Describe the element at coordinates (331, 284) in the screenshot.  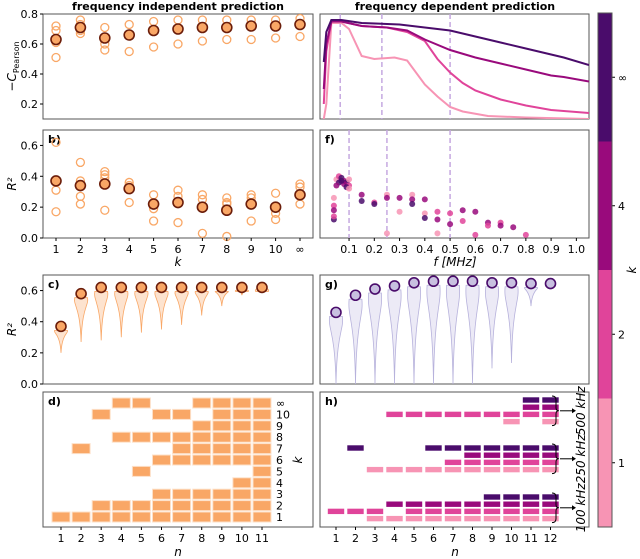
I see `panel-label: g)` at that location.